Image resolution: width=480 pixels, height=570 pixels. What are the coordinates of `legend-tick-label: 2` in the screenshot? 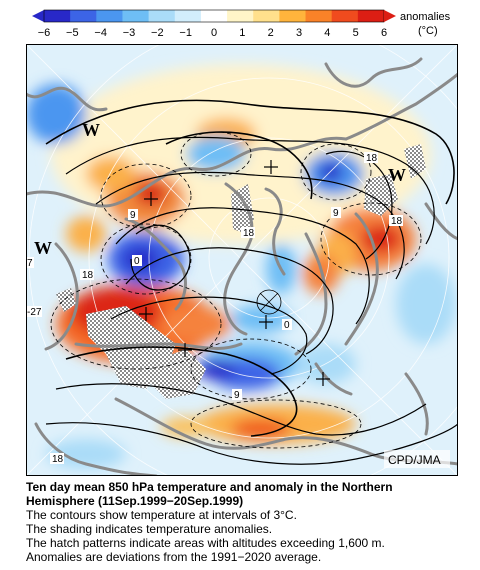 It's located at (271, 33).